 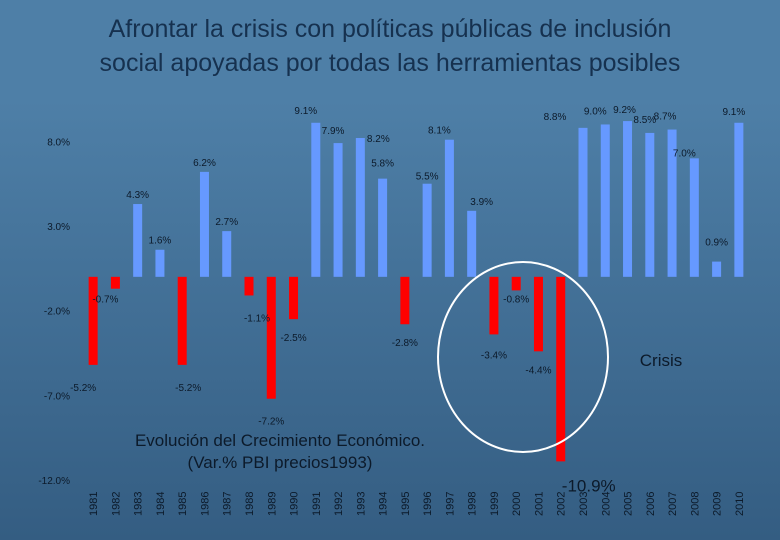 I want to click on data-label: 4.3%, so click(x=137, y=195).